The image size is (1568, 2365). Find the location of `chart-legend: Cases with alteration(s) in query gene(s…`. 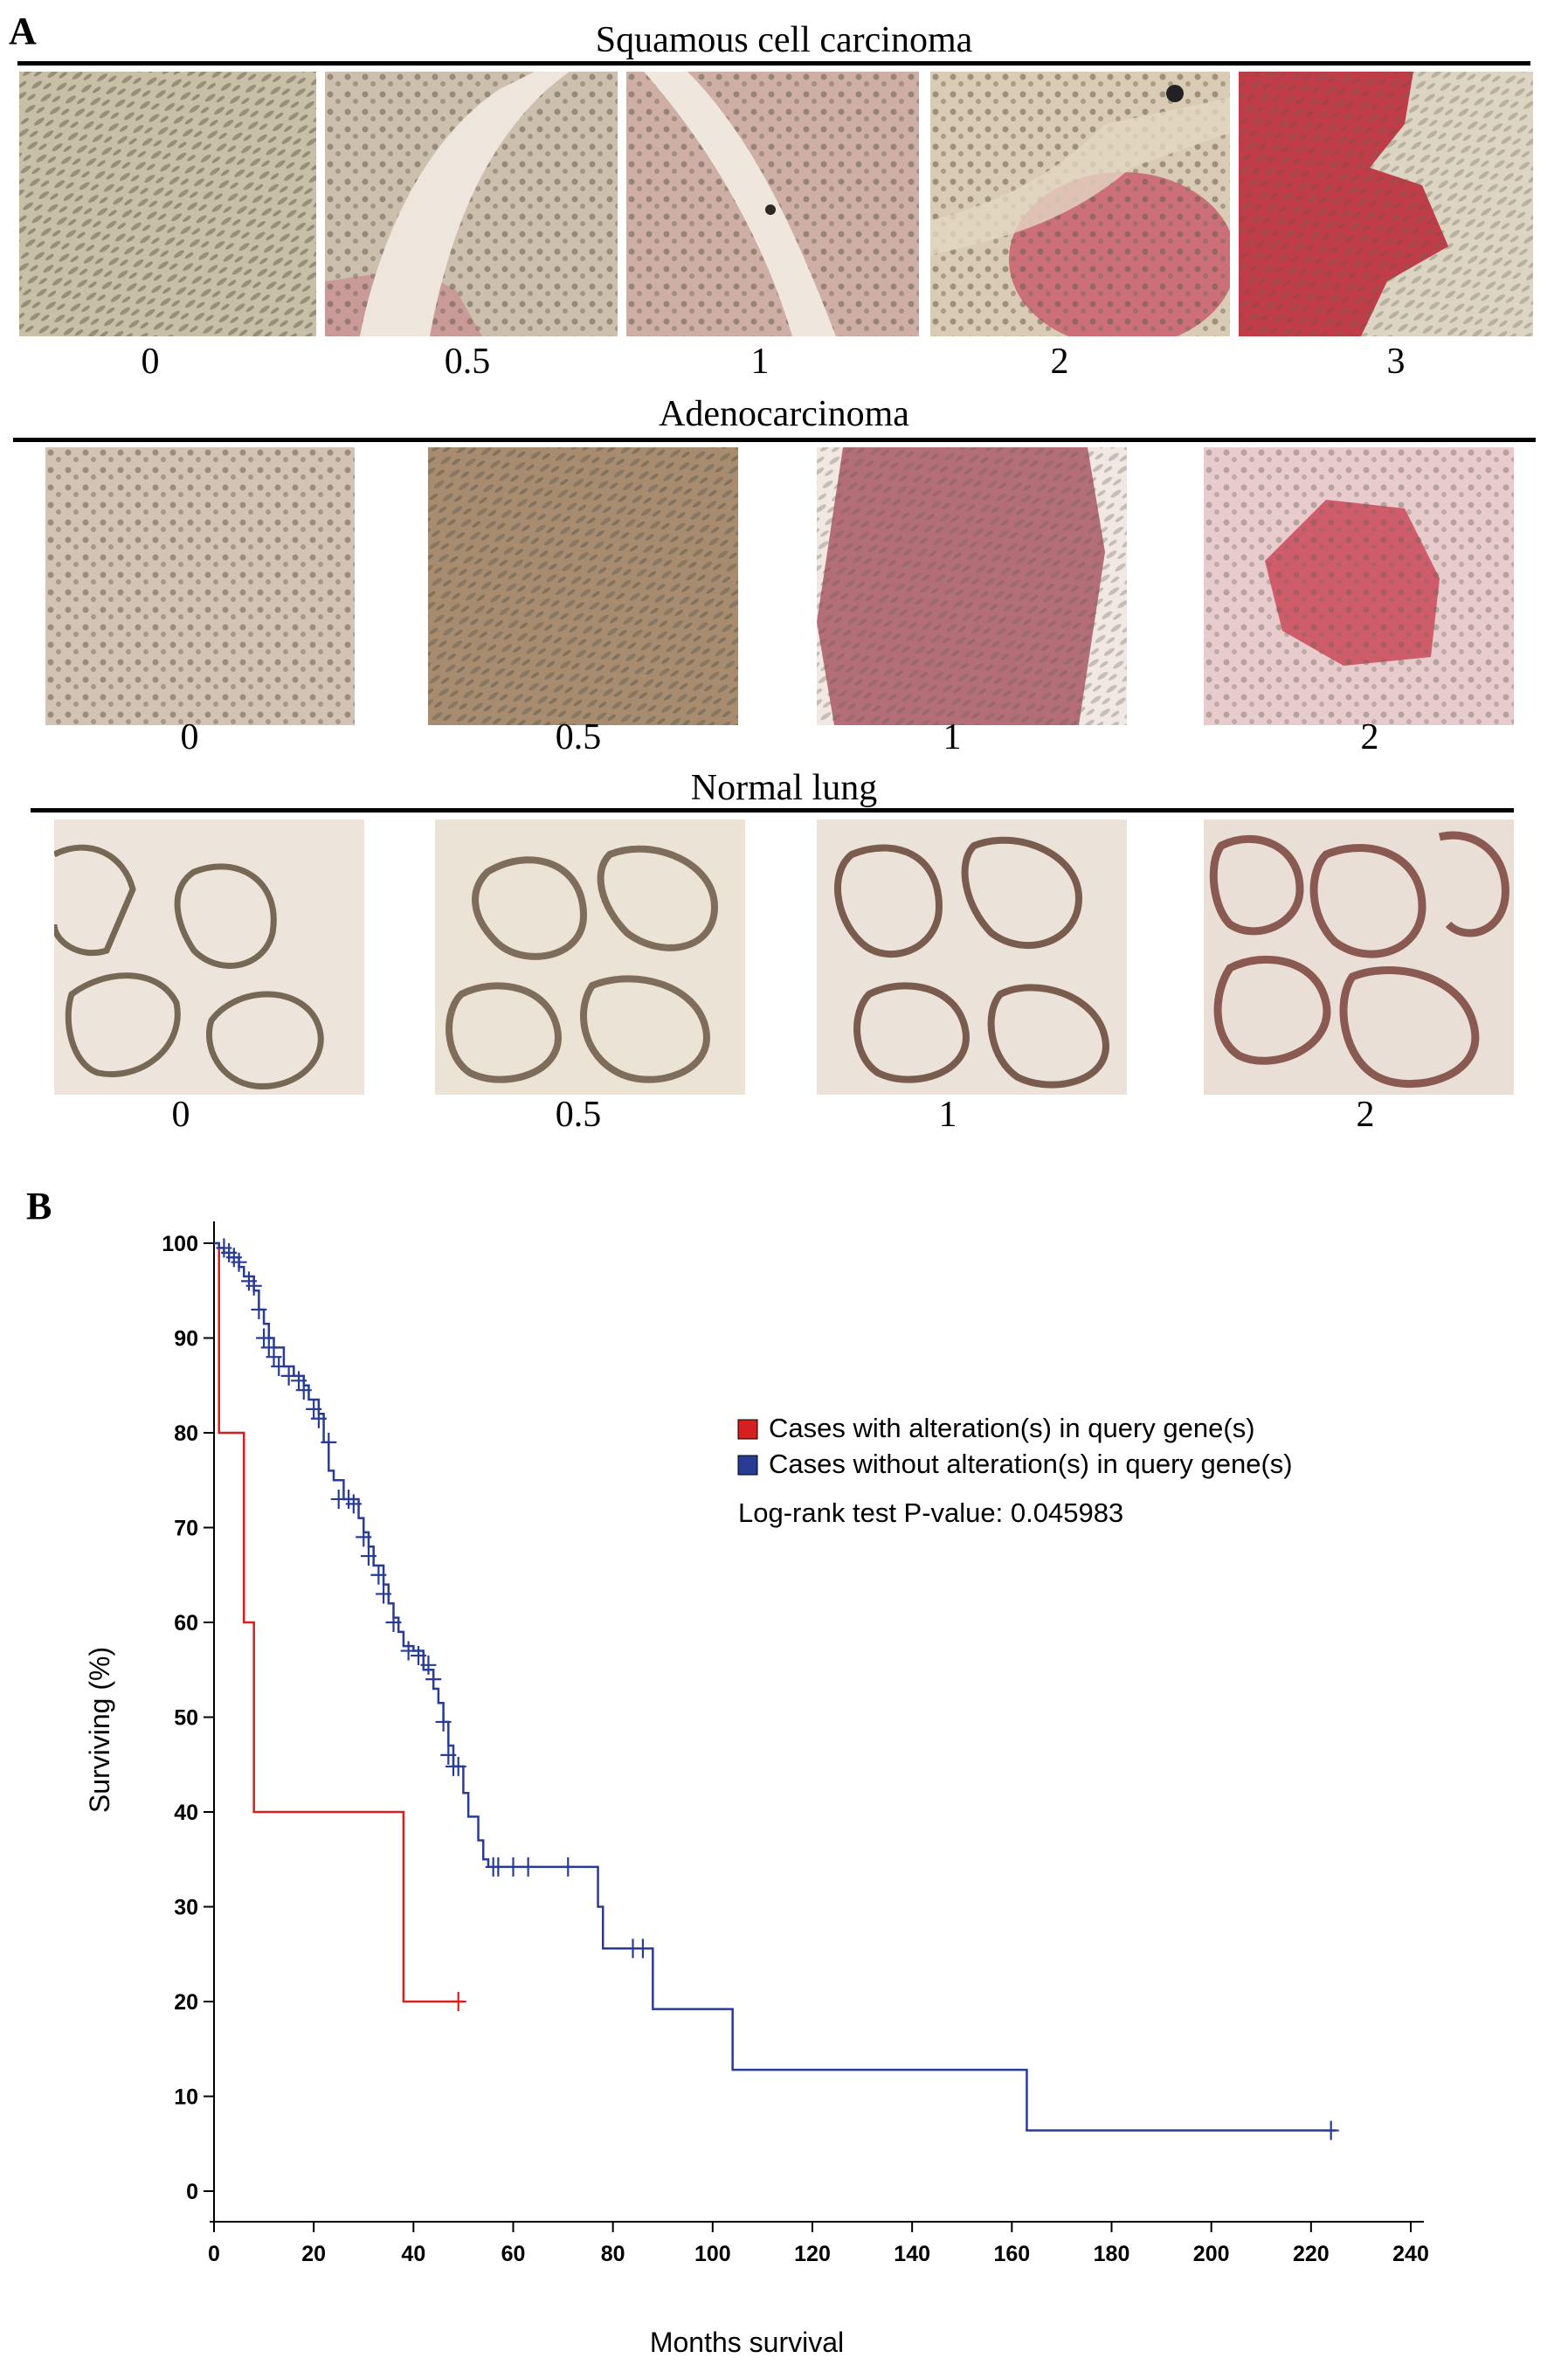

chart-legend: Cases with alteration(s) in query gene(s… is located at coordinates (1015, 1470).